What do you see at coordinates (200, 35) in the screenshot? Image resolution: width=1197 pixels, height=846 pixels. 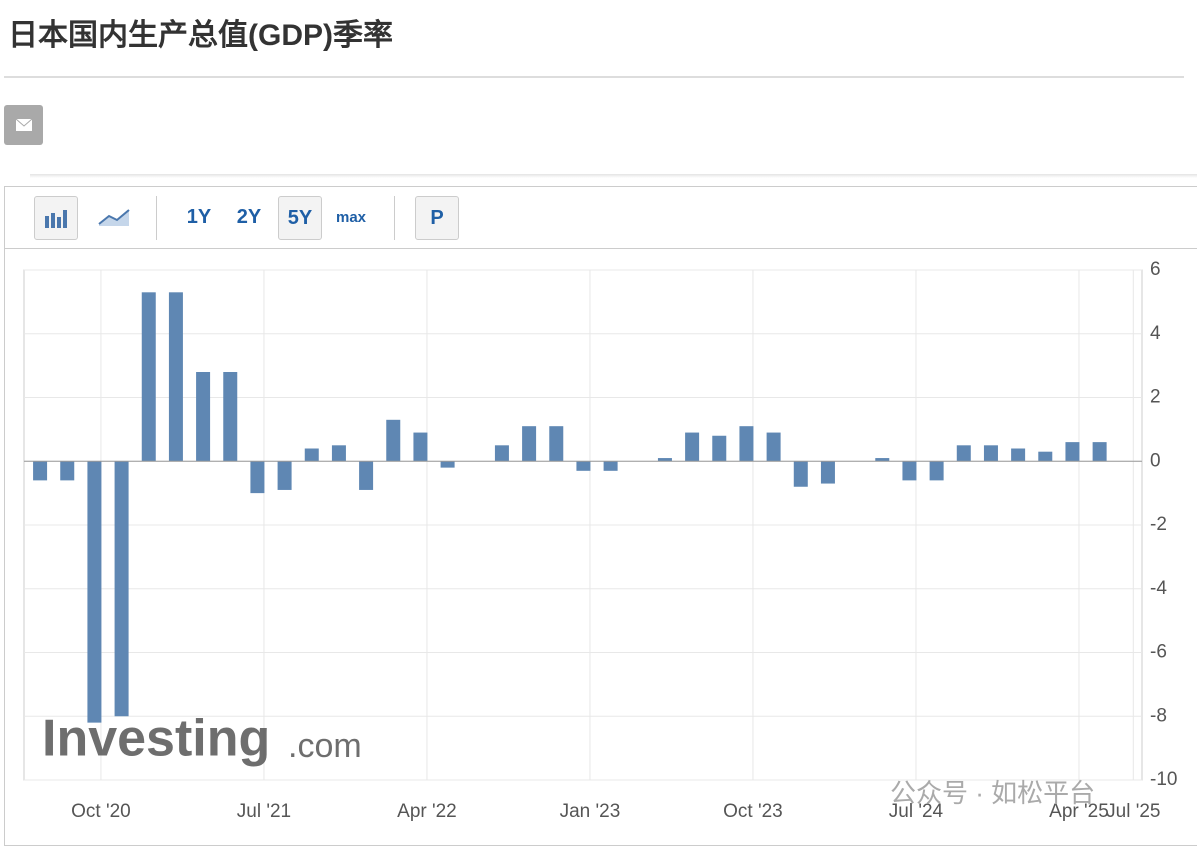 I see `page-title: 日本国内生产总值(GDP)季率` at bounding box center [200, 35].